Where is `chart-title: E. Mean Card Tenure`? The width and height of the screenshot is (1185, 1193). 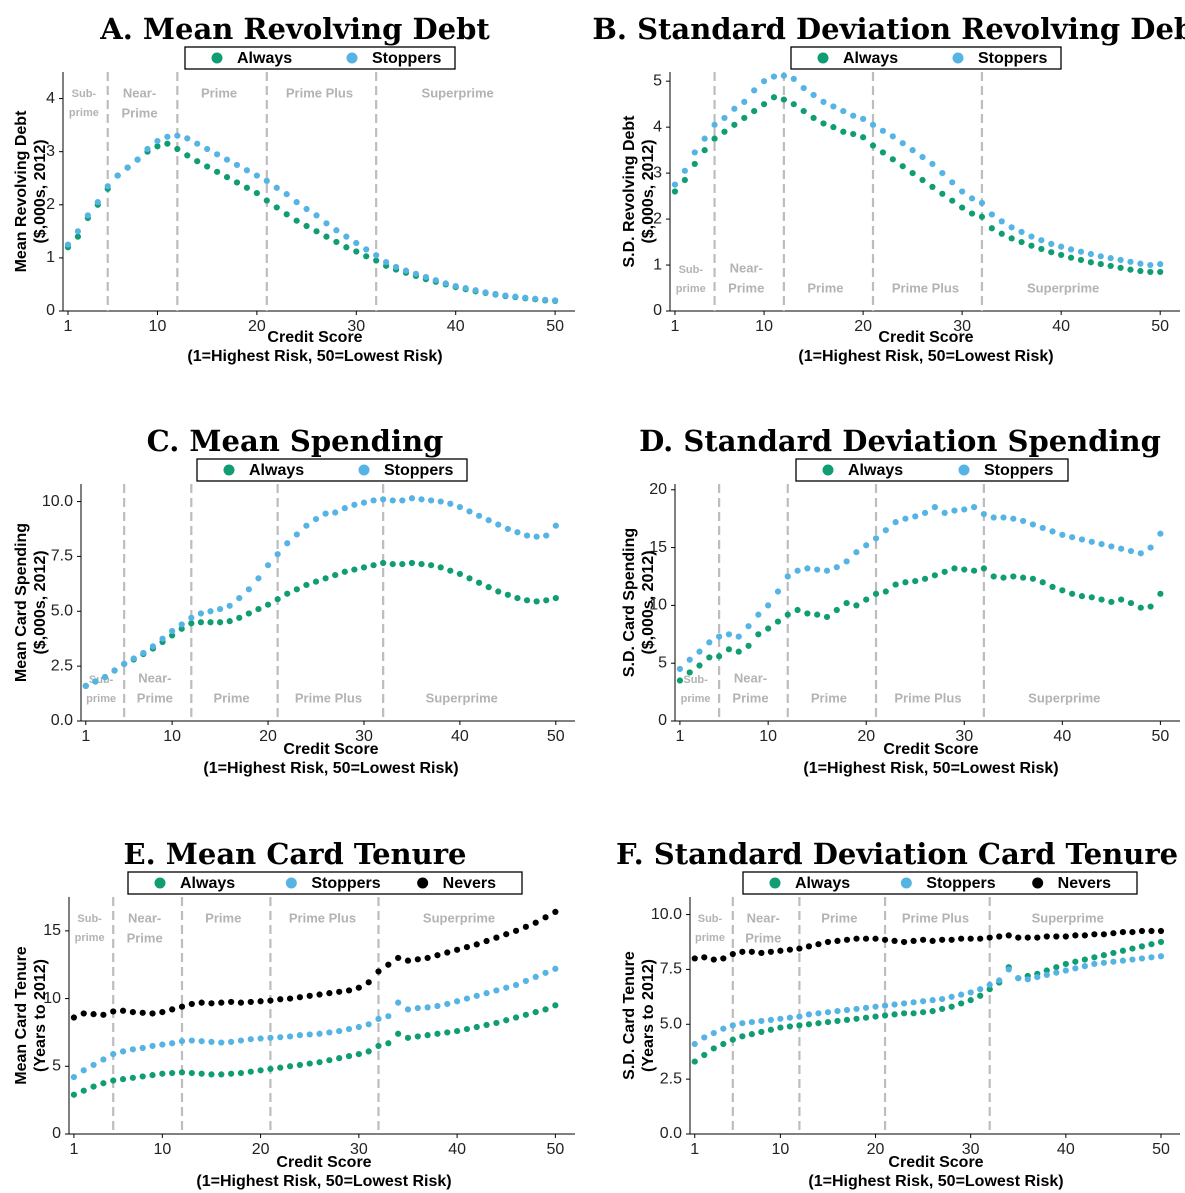 chart-title: E. Mean Card Tenure is located at coordinates (295, 854).